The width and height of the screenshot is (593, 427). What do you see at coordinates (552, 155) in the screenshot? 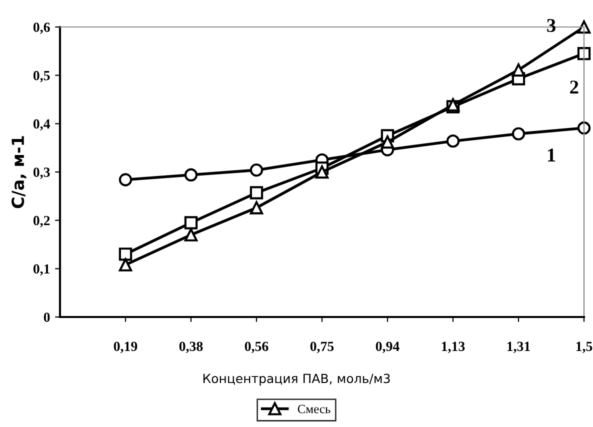
I see `annotation: 1` at bounding box center [552, 155].